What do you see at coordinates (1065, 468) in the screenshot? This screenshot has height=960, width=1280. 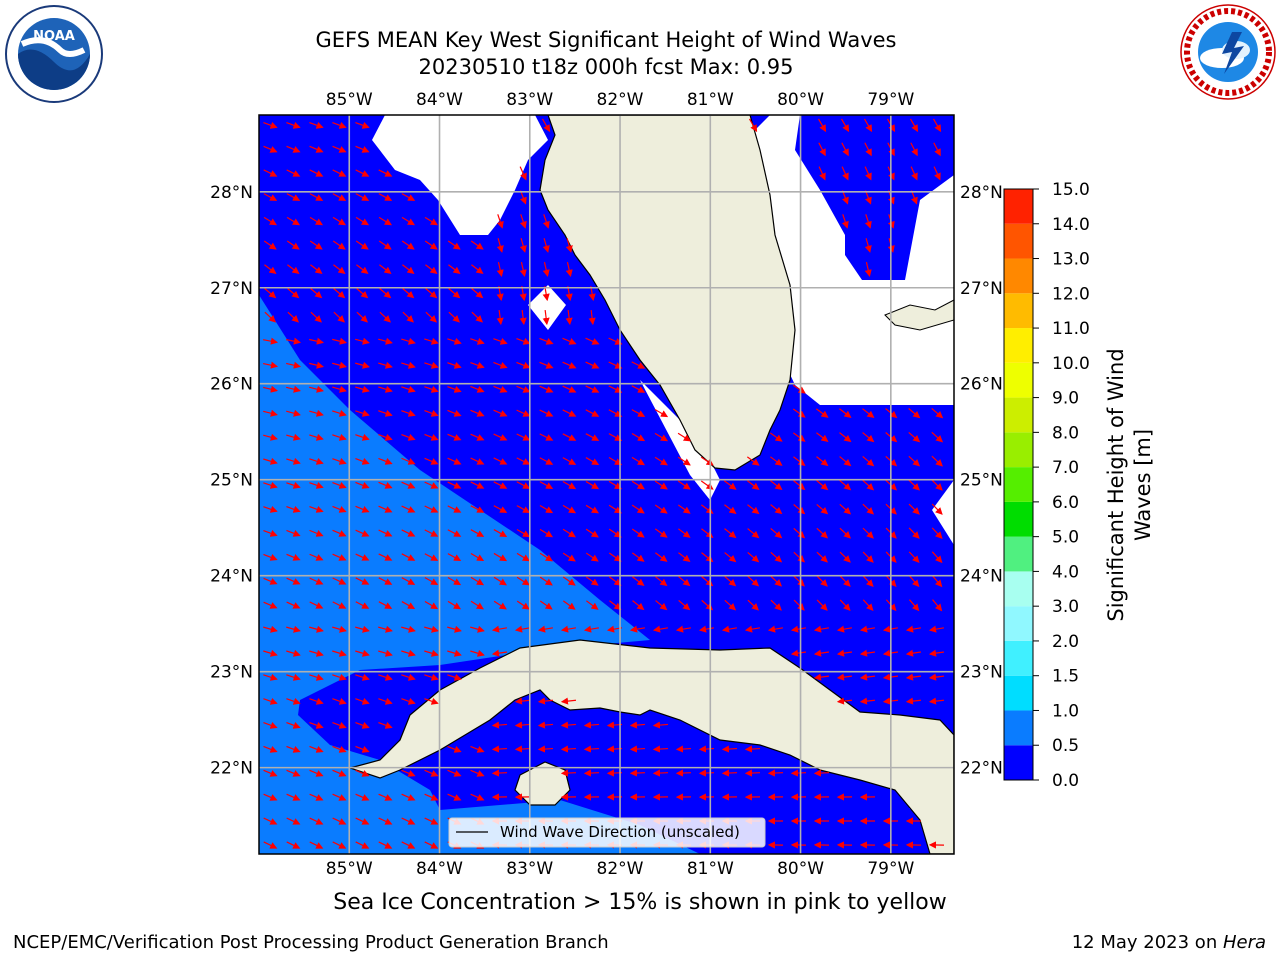 I see `colorbar-tick-label: 7.0` at bounding box center [1065, 468].